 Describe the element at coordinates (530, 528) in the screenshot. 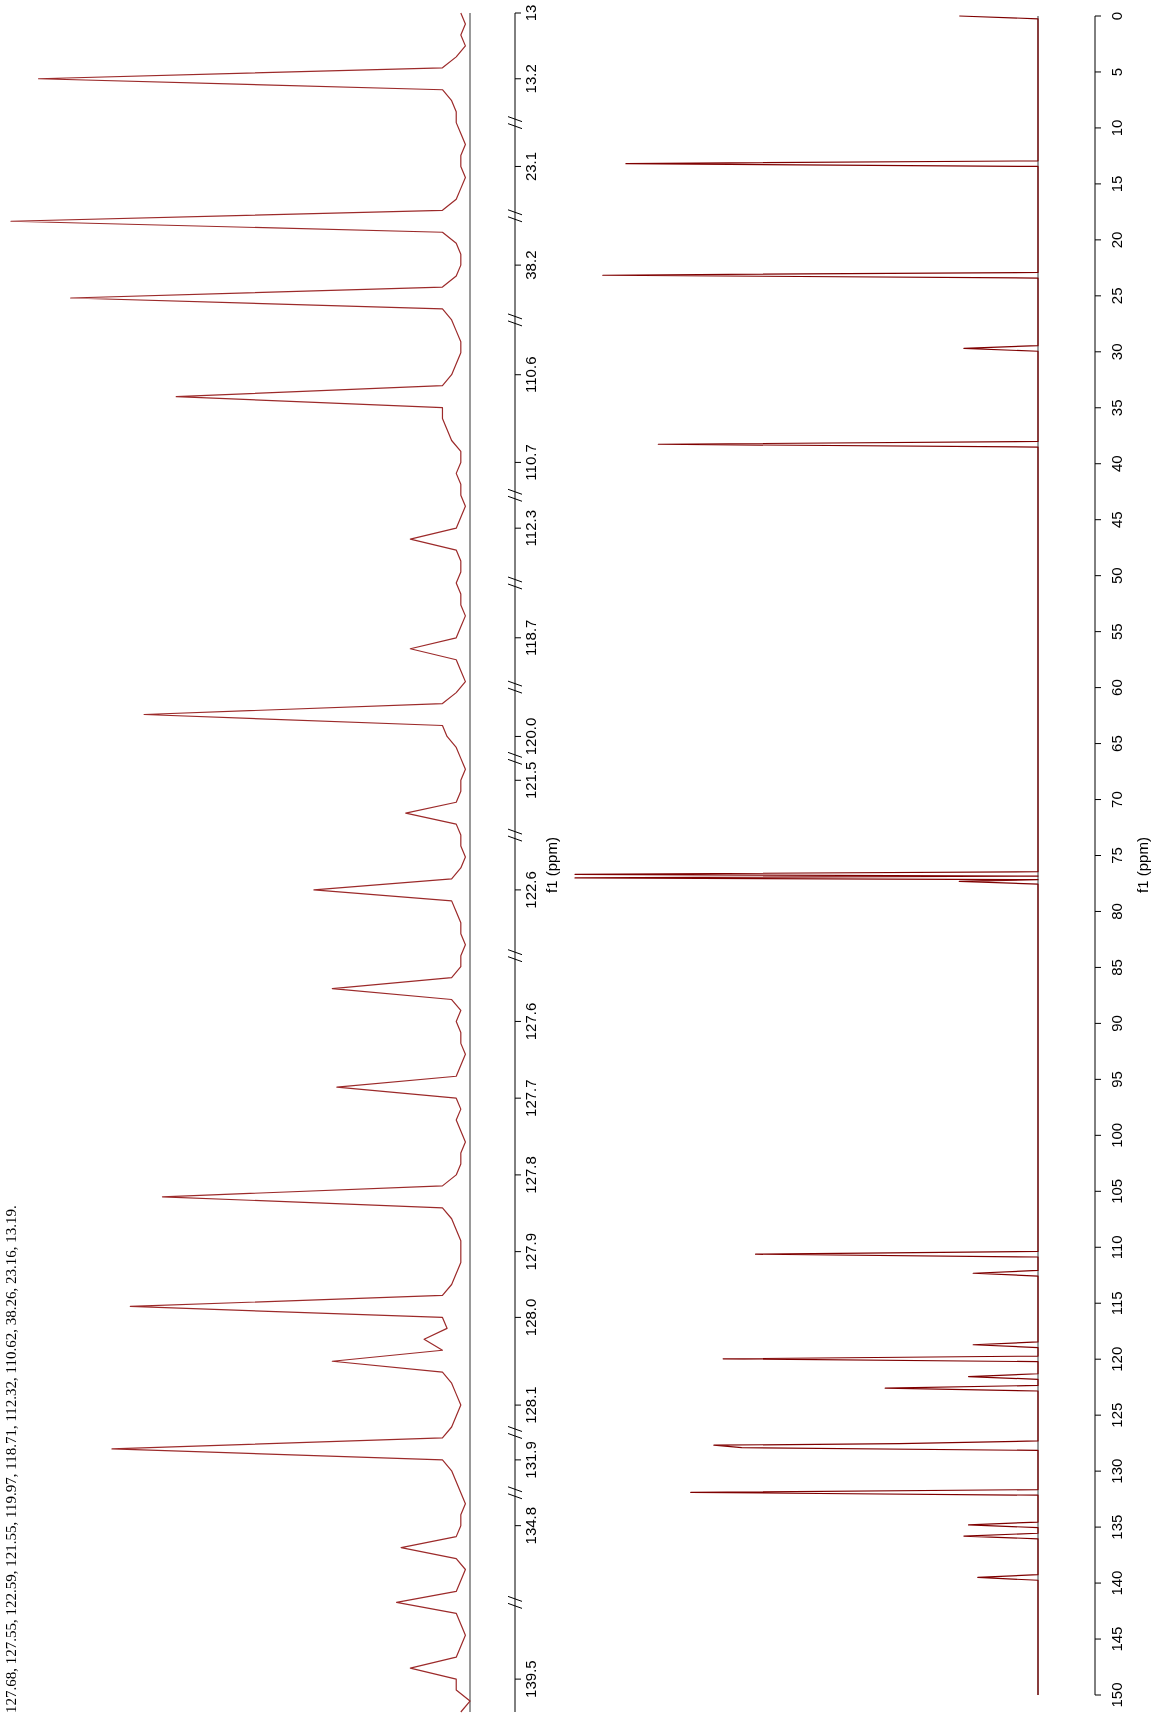

I see `y-tick-label: 112.3` at that location.